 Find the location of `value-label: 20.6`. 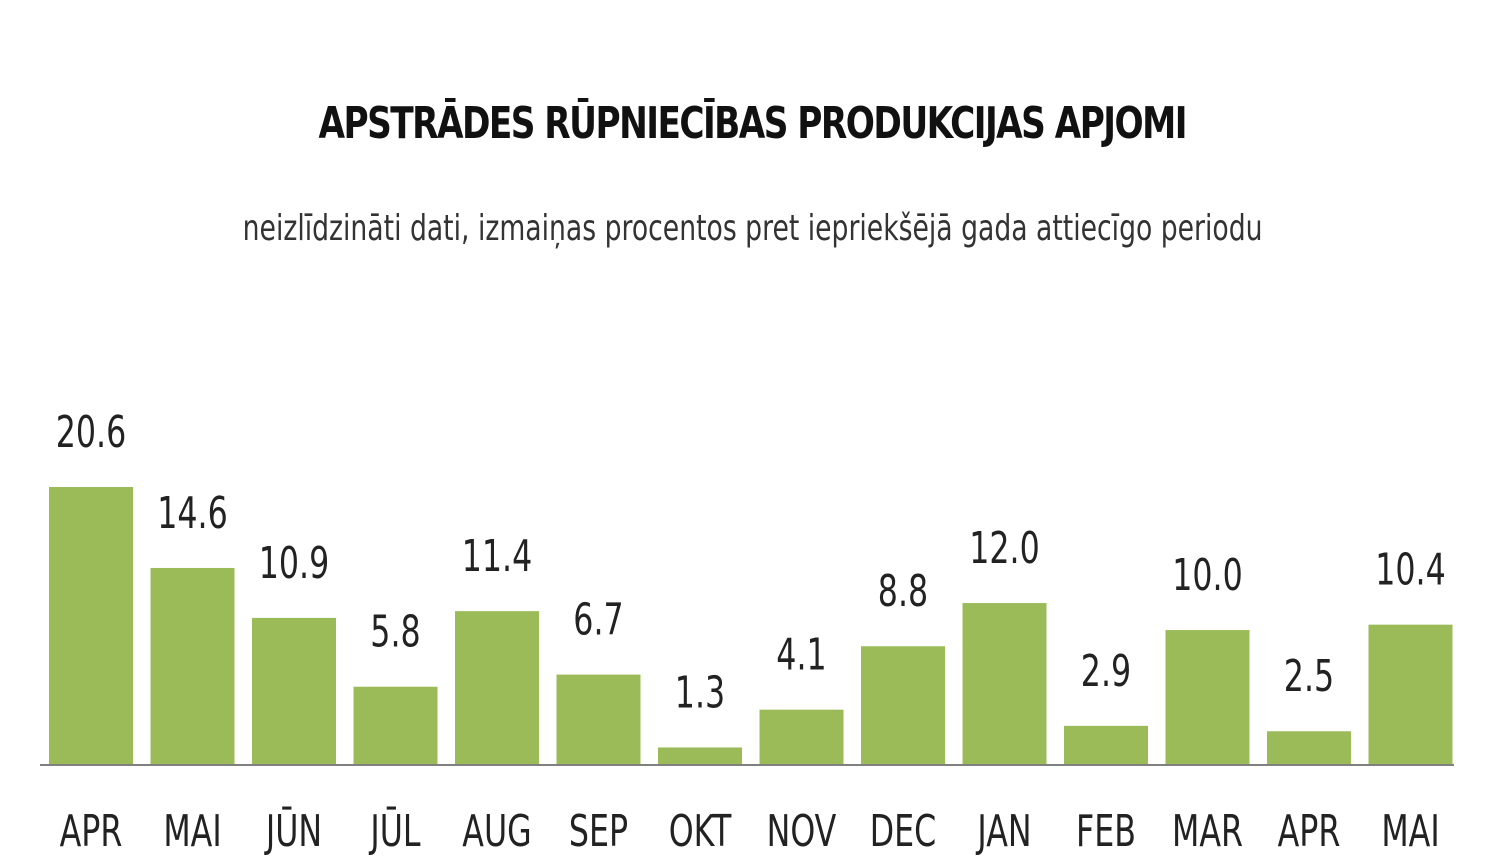

value-label: 20.6 is located at coordinates (91, 433).